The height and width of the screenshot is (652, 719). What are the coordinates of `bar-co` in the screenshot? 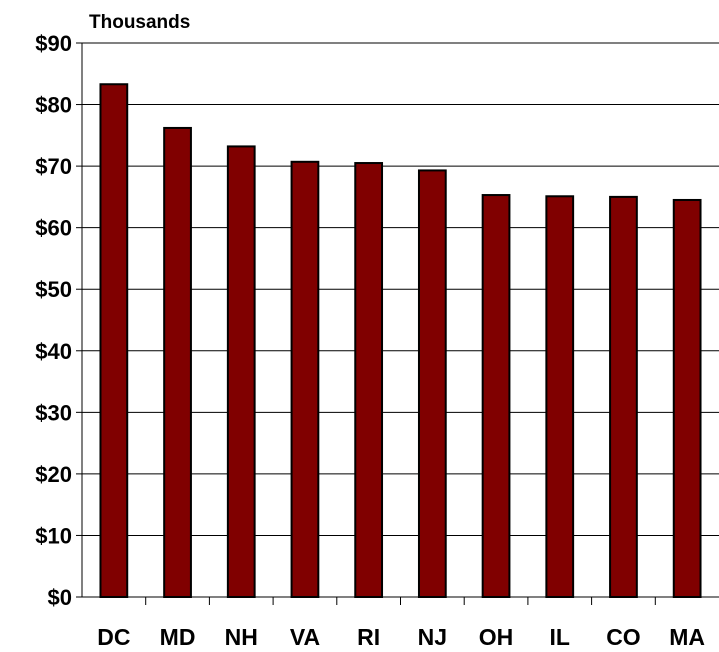 It's located at (623, 396).